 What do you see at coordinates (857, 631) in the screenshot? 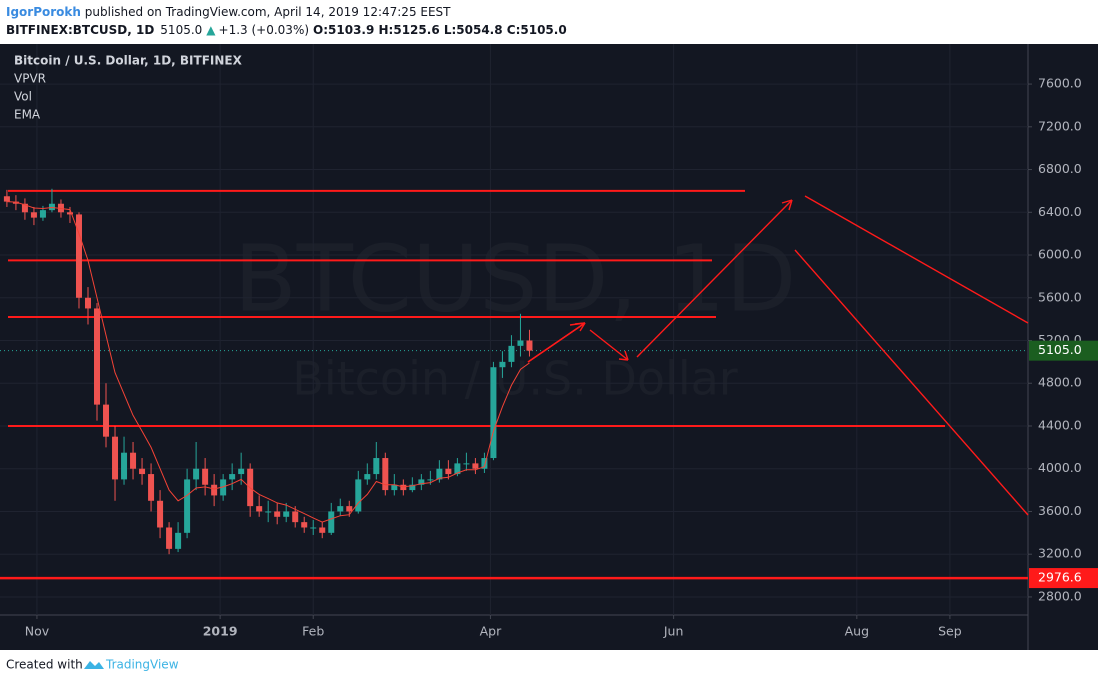
I see `x-tick-label: Aug` at bounding box center [857, 631].